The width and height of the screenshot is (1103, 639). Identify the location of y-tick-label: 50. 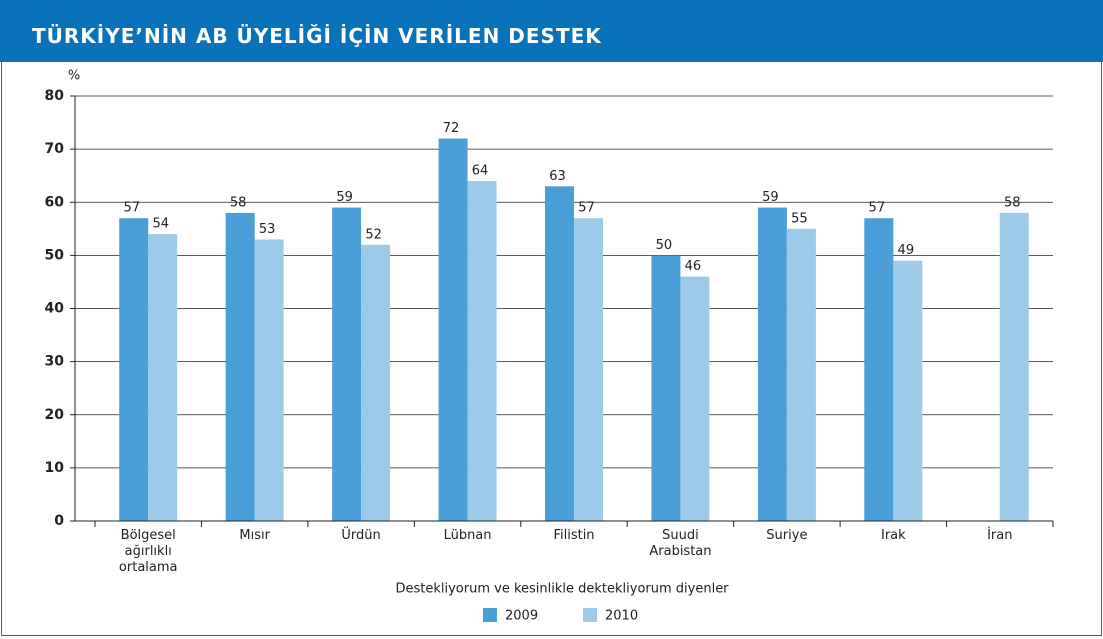
(55, 255).